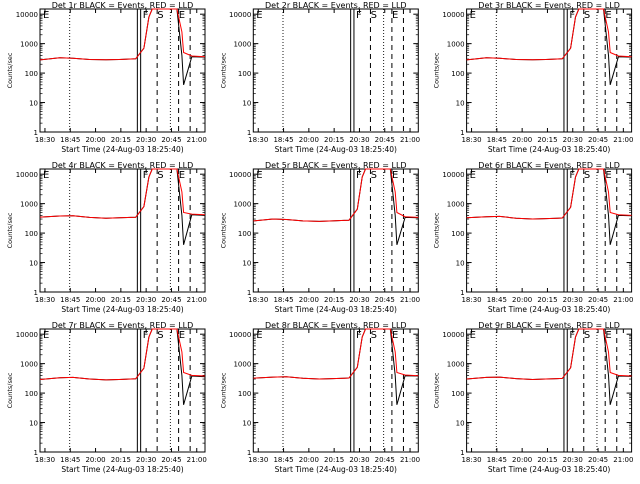 The image size is (640, 484). Describe the element at coordinates (549, 5) in the screenshot. I see `chart-title: Det 3r BLACK = Events, RED = LLD` at that location.